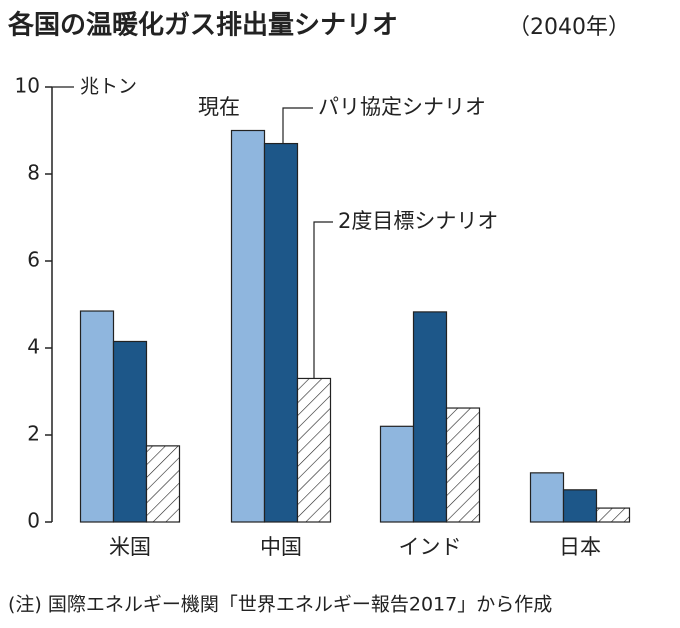 This screenshot has width=680, height=628. I want to click on x-tick-label: 日本, so click(580, 547).